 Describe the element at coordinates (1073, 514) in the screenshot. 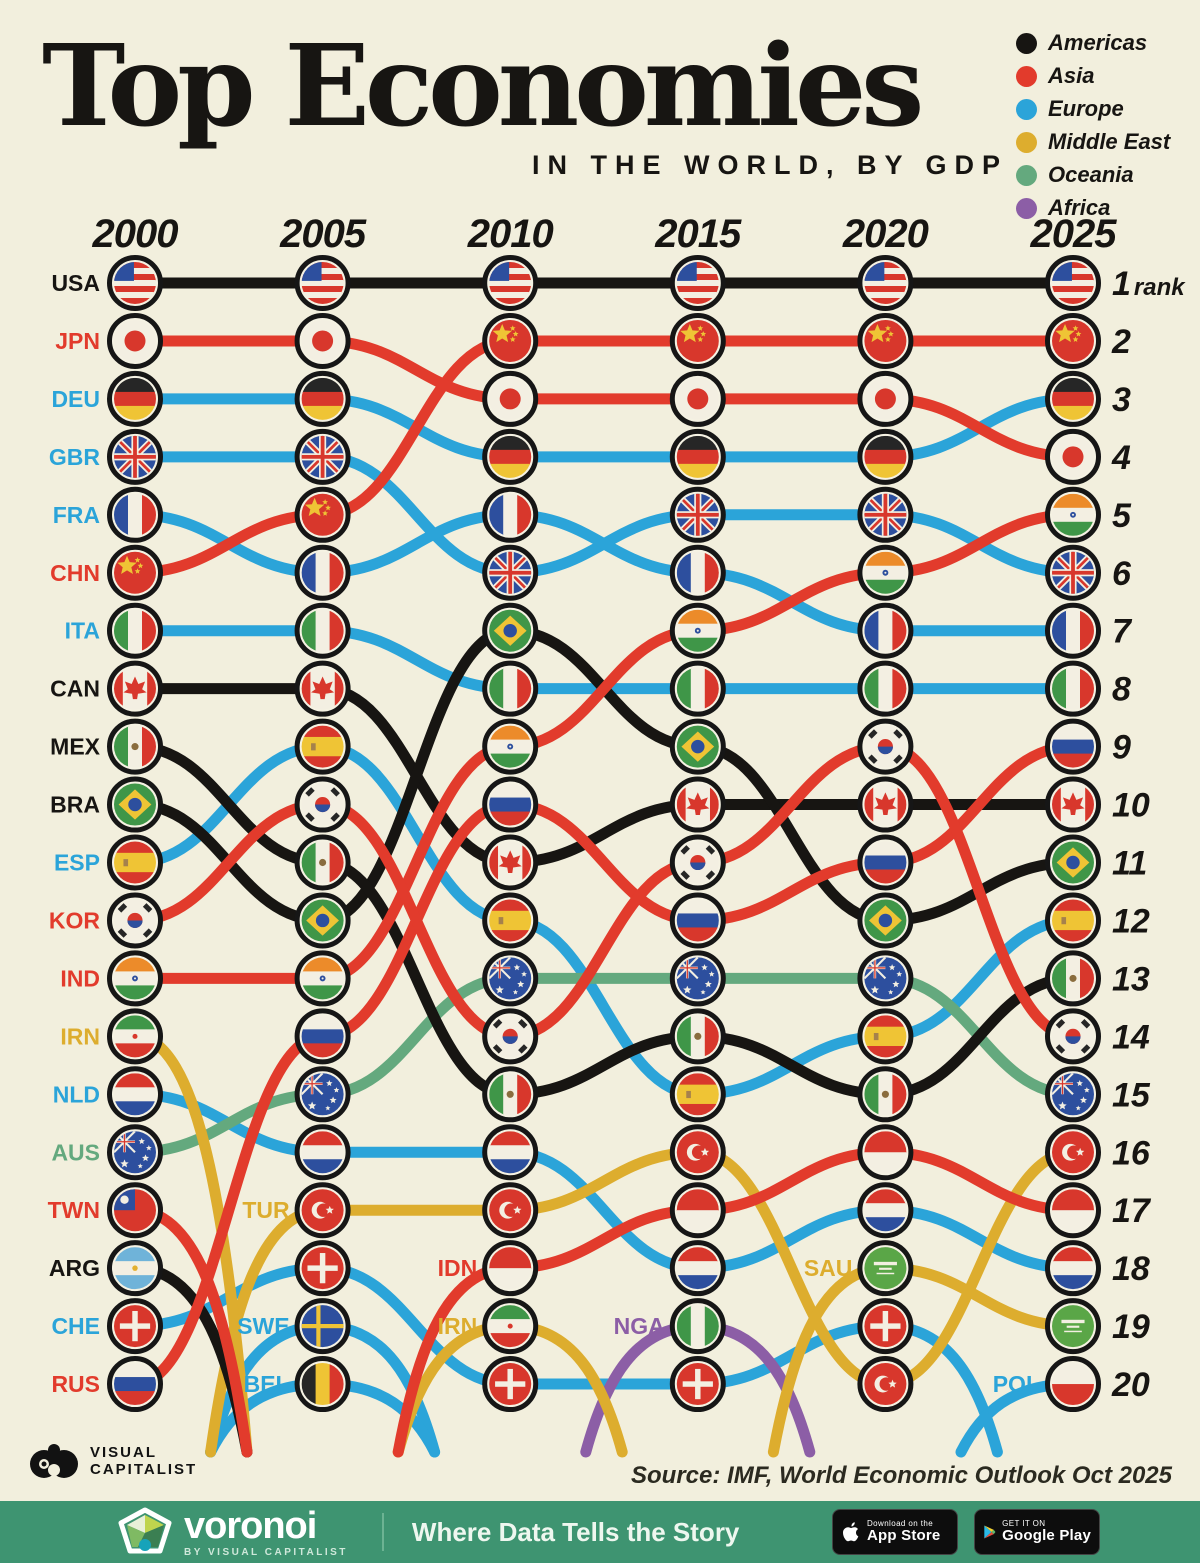

I see `flag-node-IND-2025` at that location.